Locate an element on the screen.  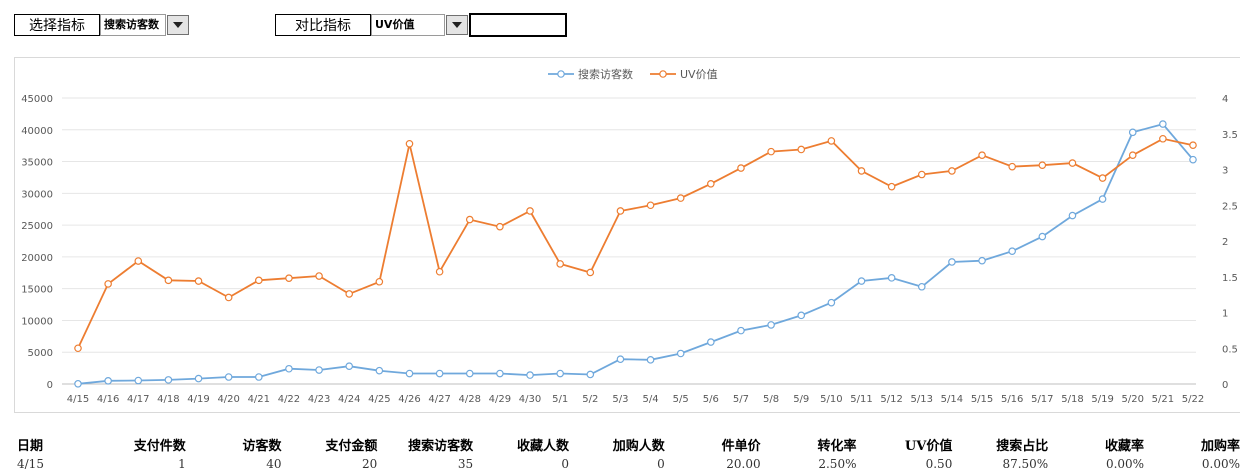
select-metric-dropdown-button is located at coordinates (178, 25).